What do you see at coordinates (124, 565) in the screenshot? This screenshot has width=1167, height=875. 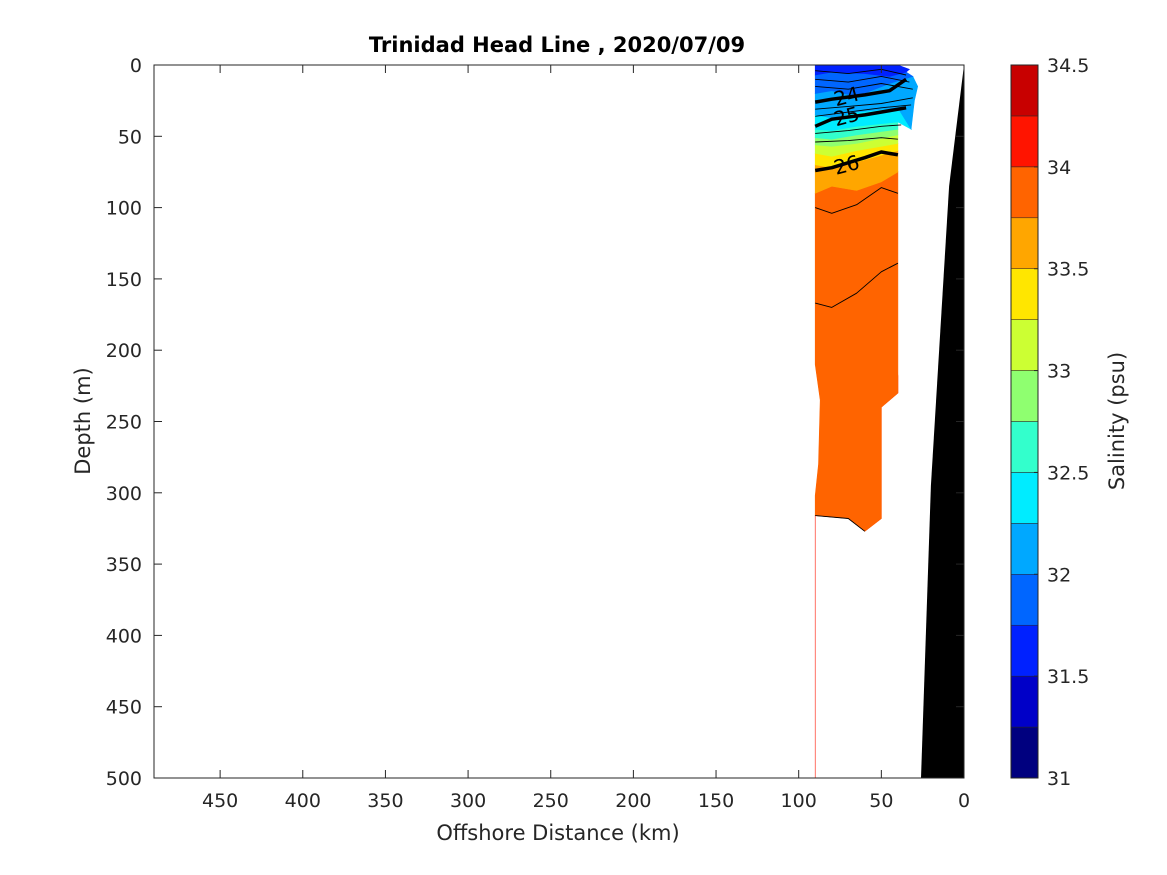 I see `y-tick-label: 350` at bounding box center [124, 565].